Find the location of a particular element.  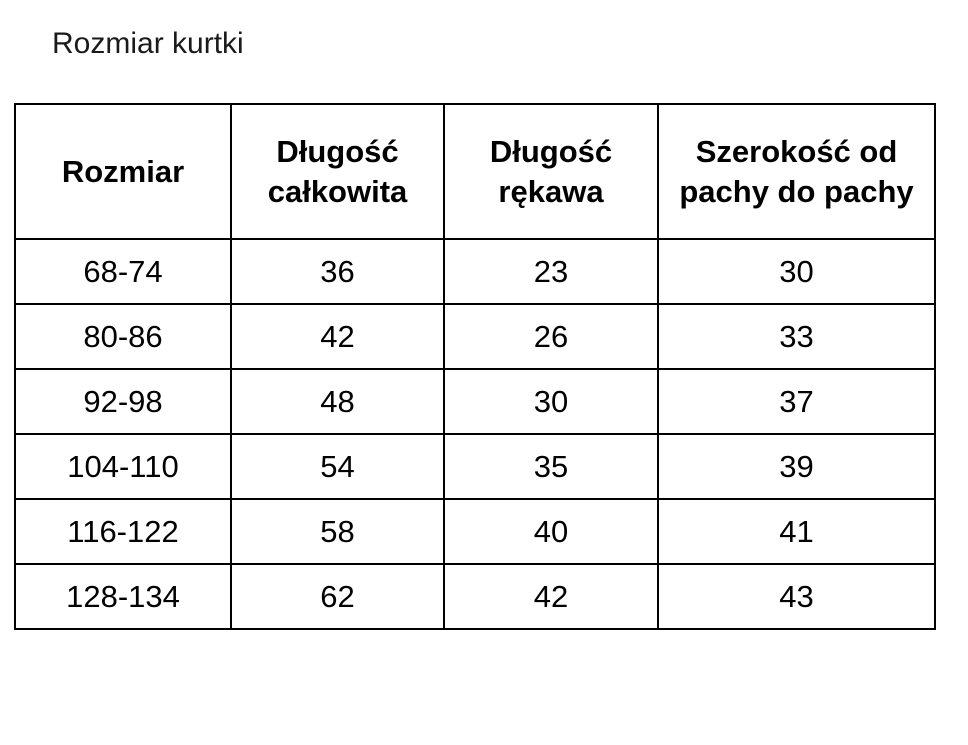

cell-total-length: 36 is located at coordinates (337, 271).